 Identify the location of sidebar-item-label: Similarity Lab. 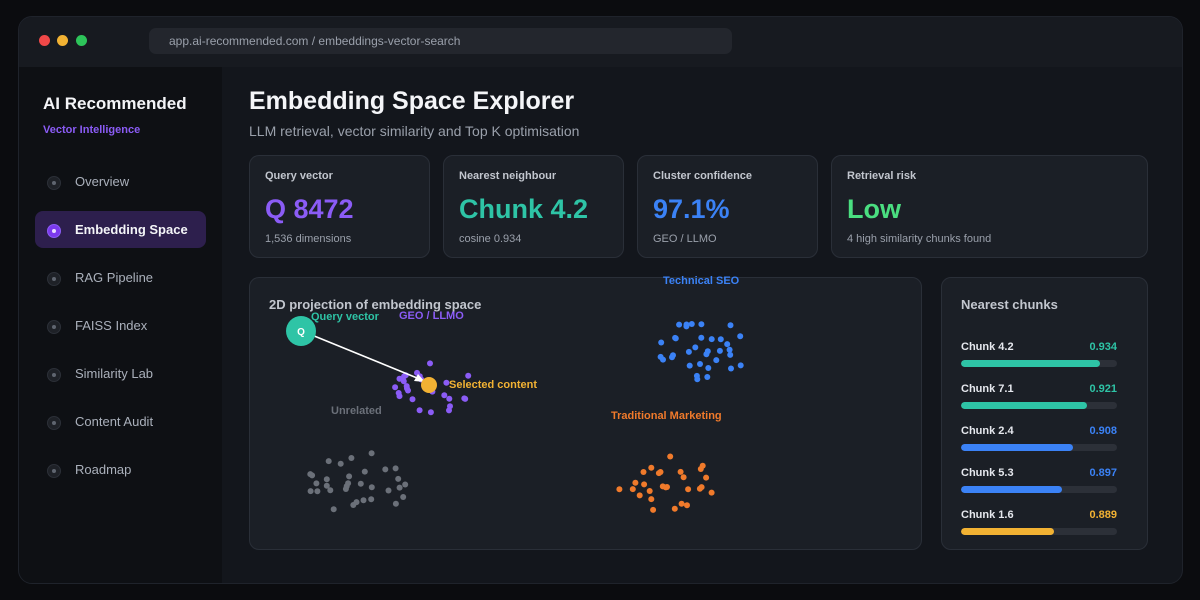
(114, 373).